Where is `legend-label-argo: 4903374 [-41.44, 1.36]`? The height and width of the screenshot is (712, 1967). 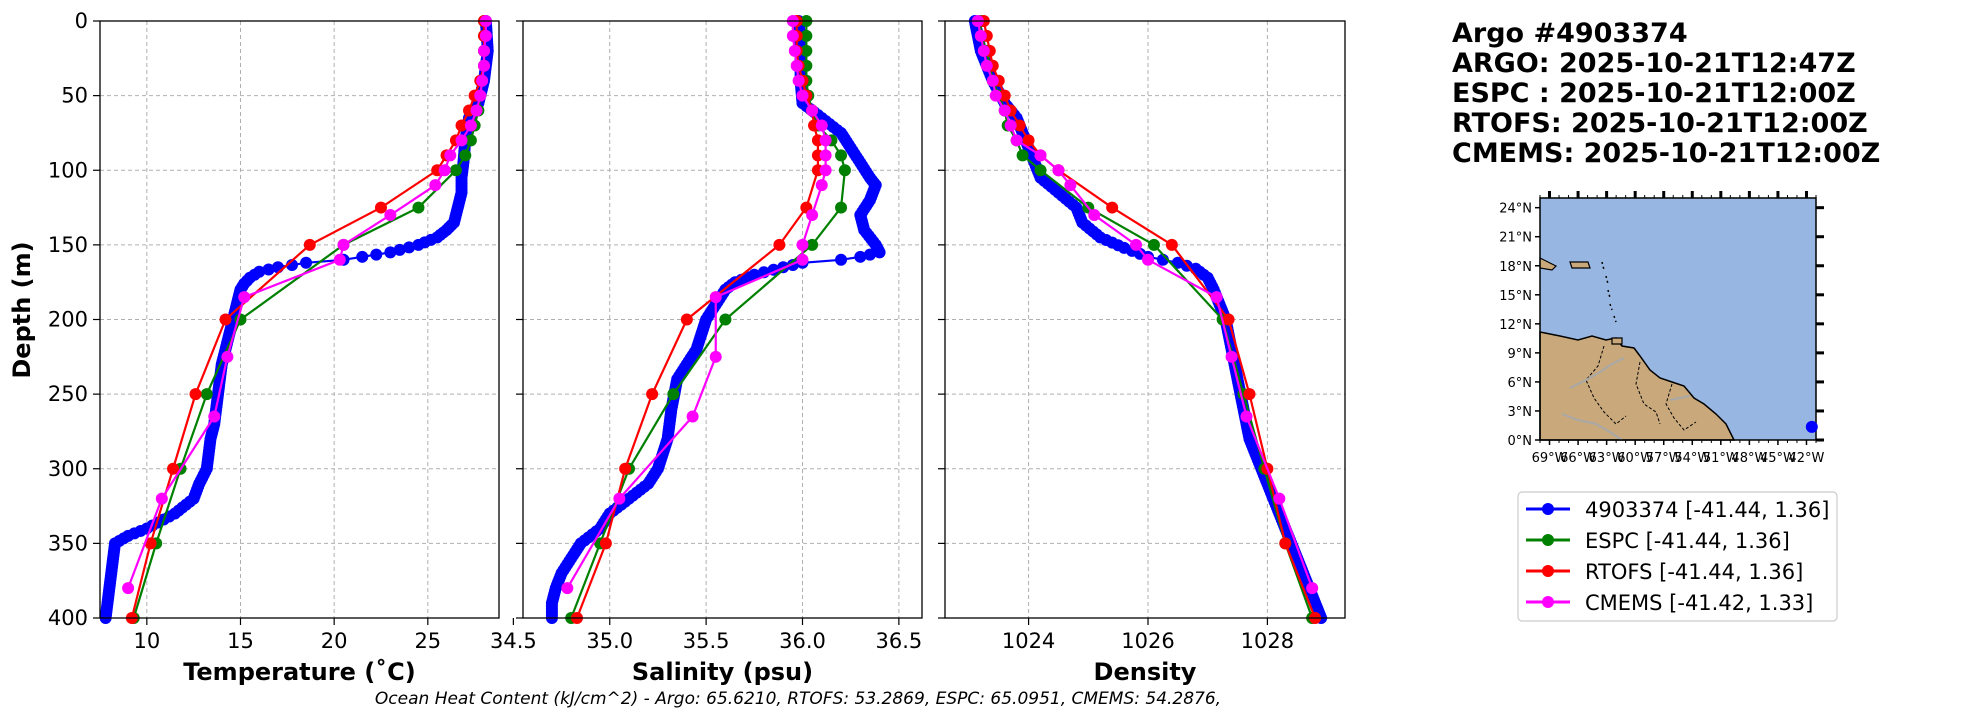 legend-label-argo: 4903374 [-41.44, 1.36] is located at coordinates (1707, 510).